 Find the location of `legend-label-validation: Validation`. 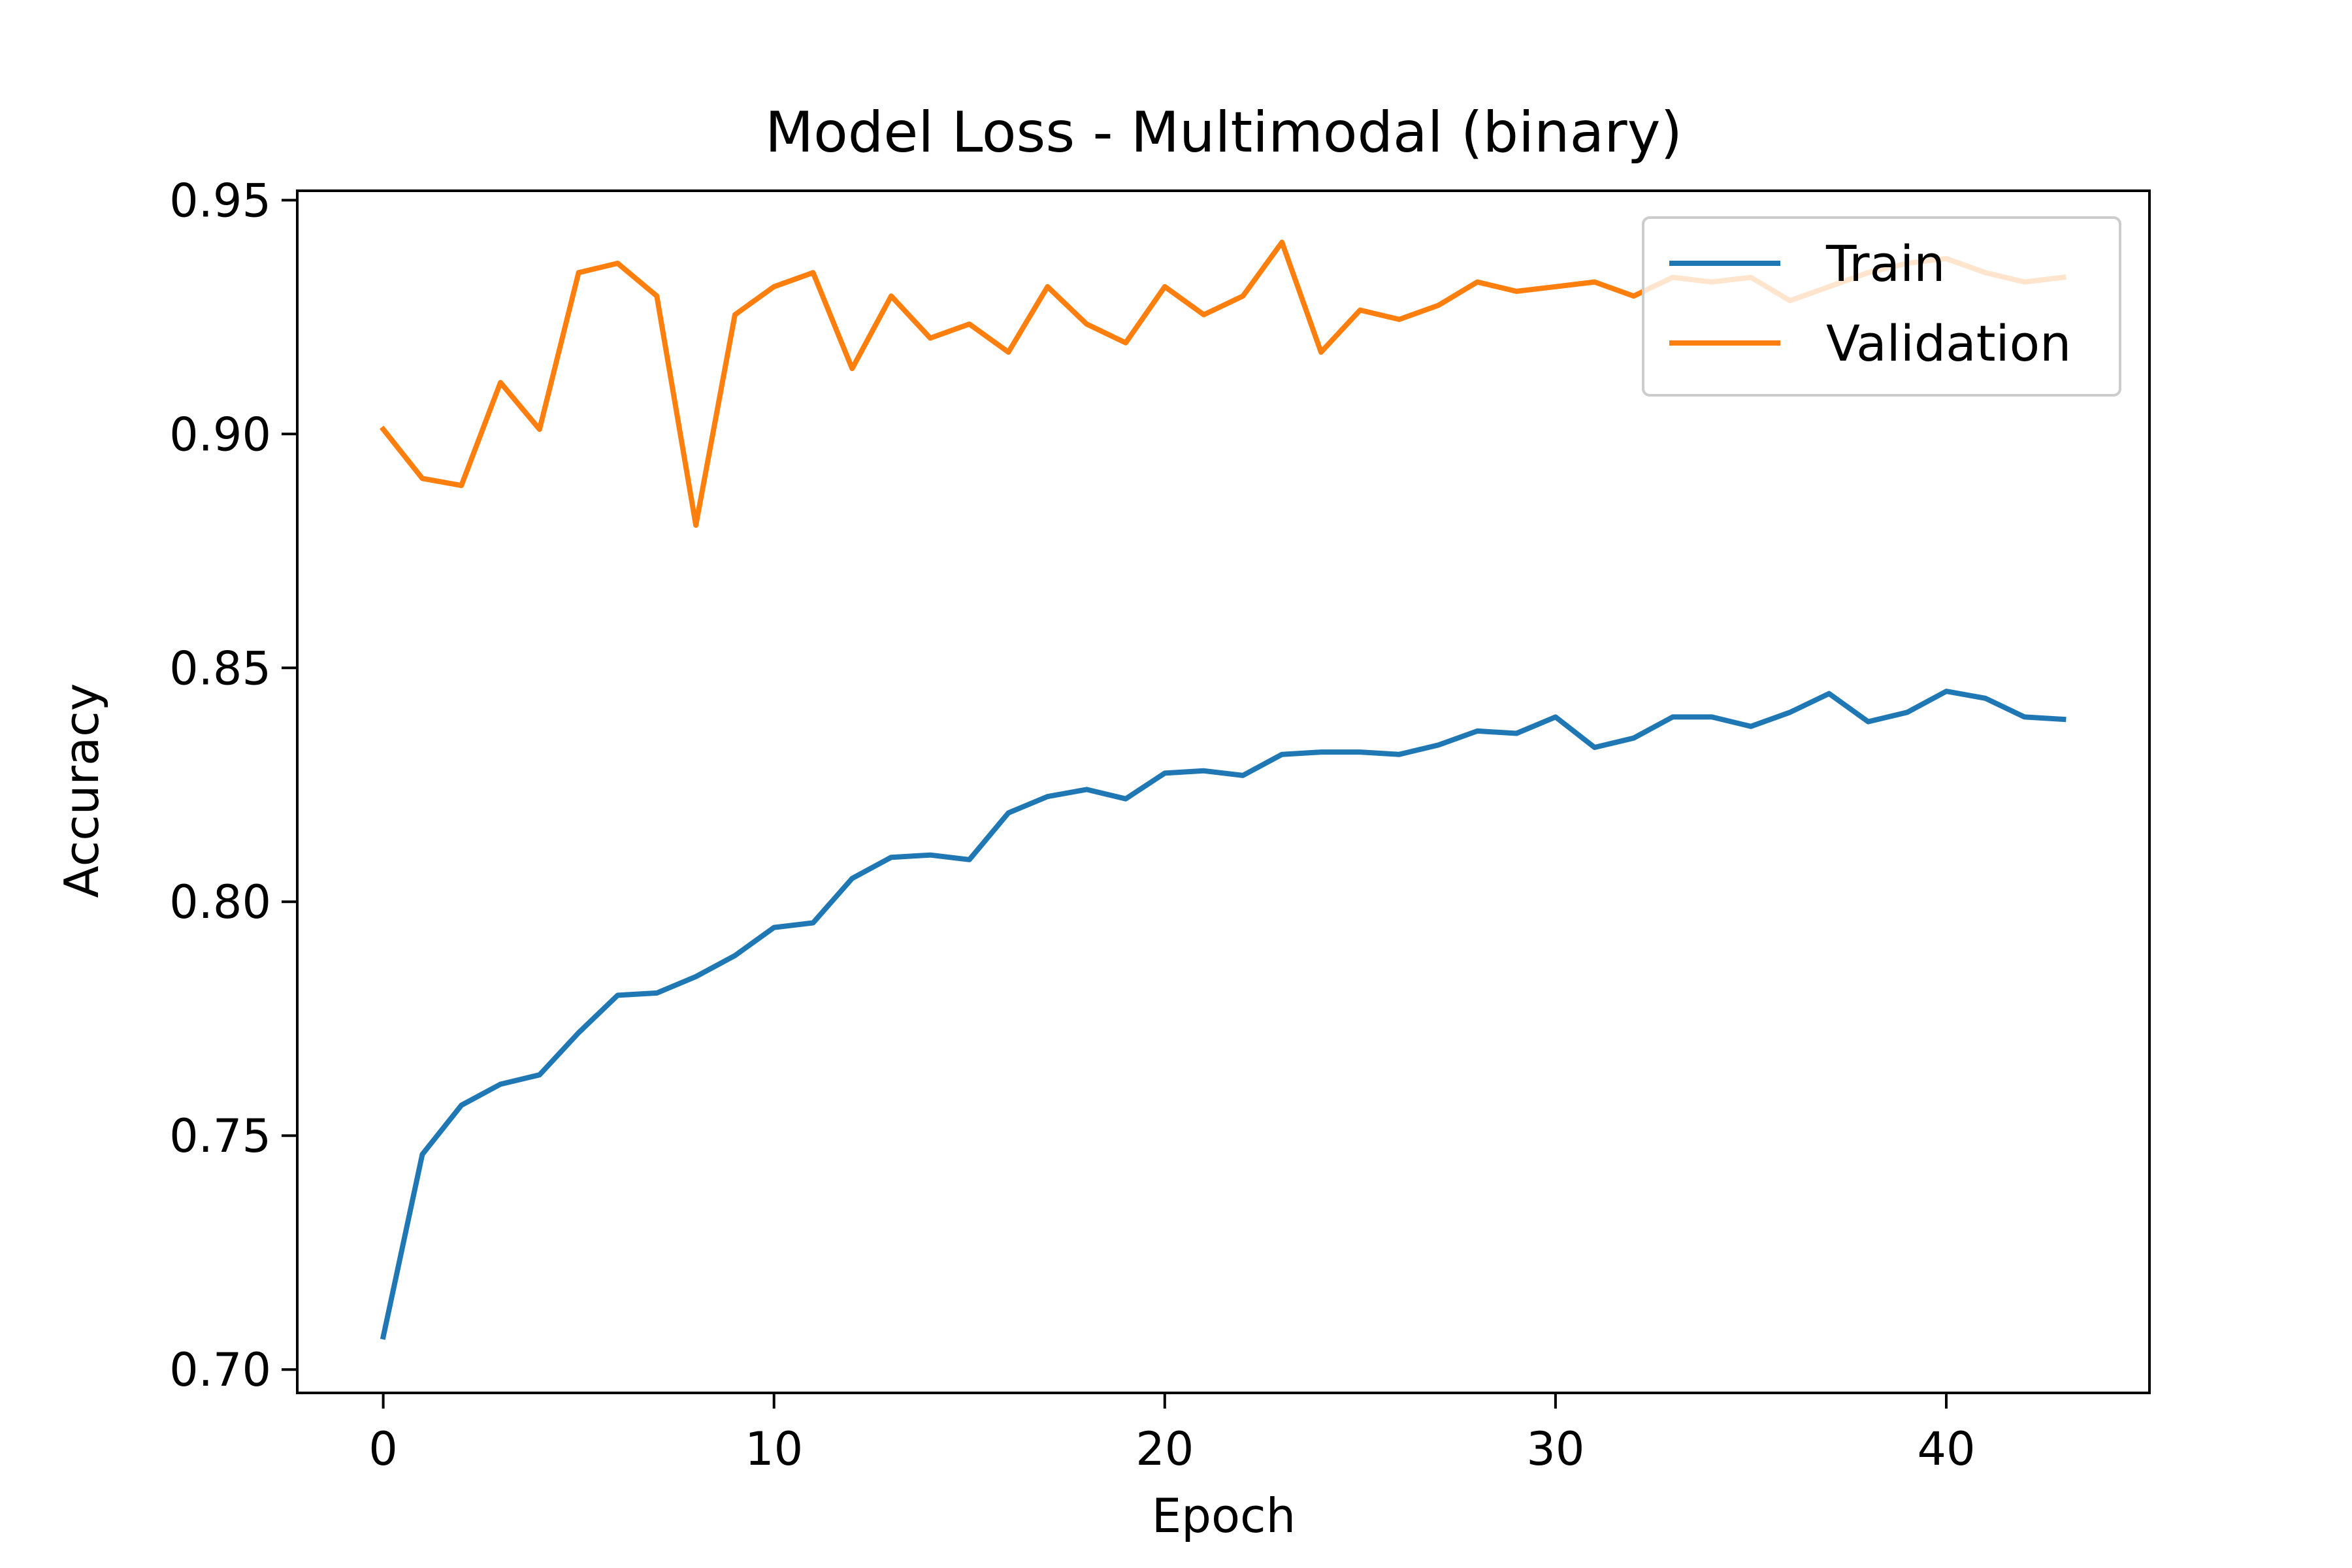

legend-label-validation: Validation is located at coordinates (1948, 343).